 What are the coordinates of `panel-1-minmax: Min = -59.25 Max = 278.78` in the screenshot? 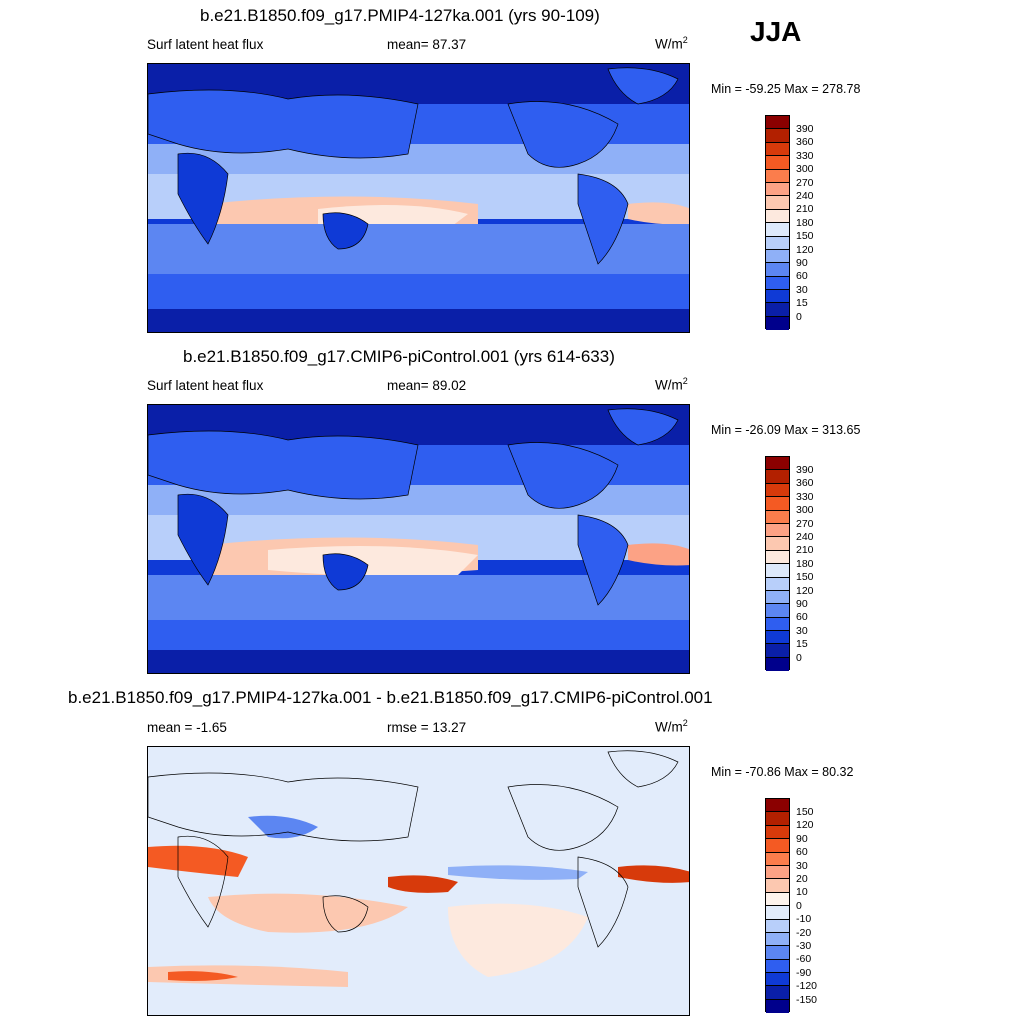 It's located at (786, 89).